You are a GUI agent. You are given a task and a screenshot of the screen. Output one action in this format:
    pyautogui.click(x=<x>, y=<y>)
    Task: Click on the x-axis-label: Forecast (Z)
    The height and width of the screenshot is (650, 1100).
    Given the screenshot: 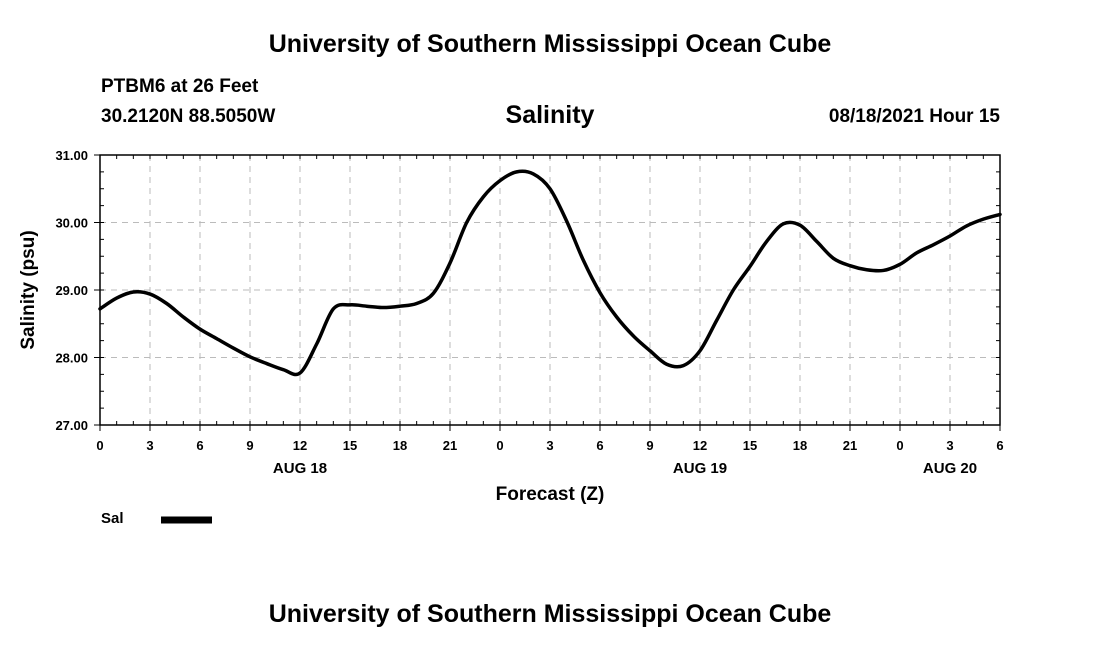 What is the action you would take?
    pyautogui.click(x=550, y=494)
    